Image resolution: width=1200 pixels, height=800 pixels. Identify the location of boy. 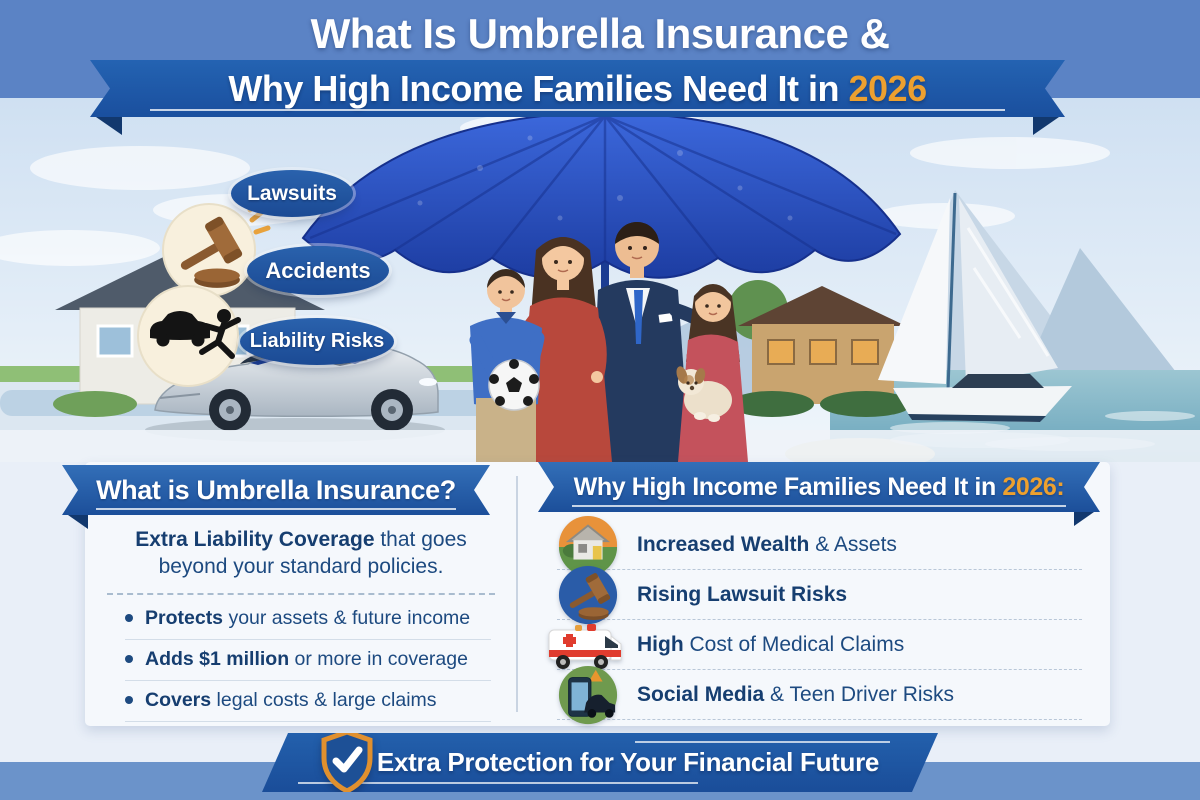
(507, 365).